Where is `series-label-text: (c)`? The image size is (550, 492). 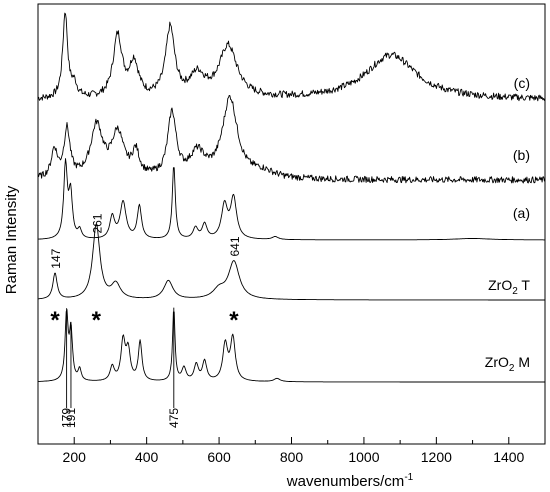 series-label-text: (c) is located at coordinates (522, 83).